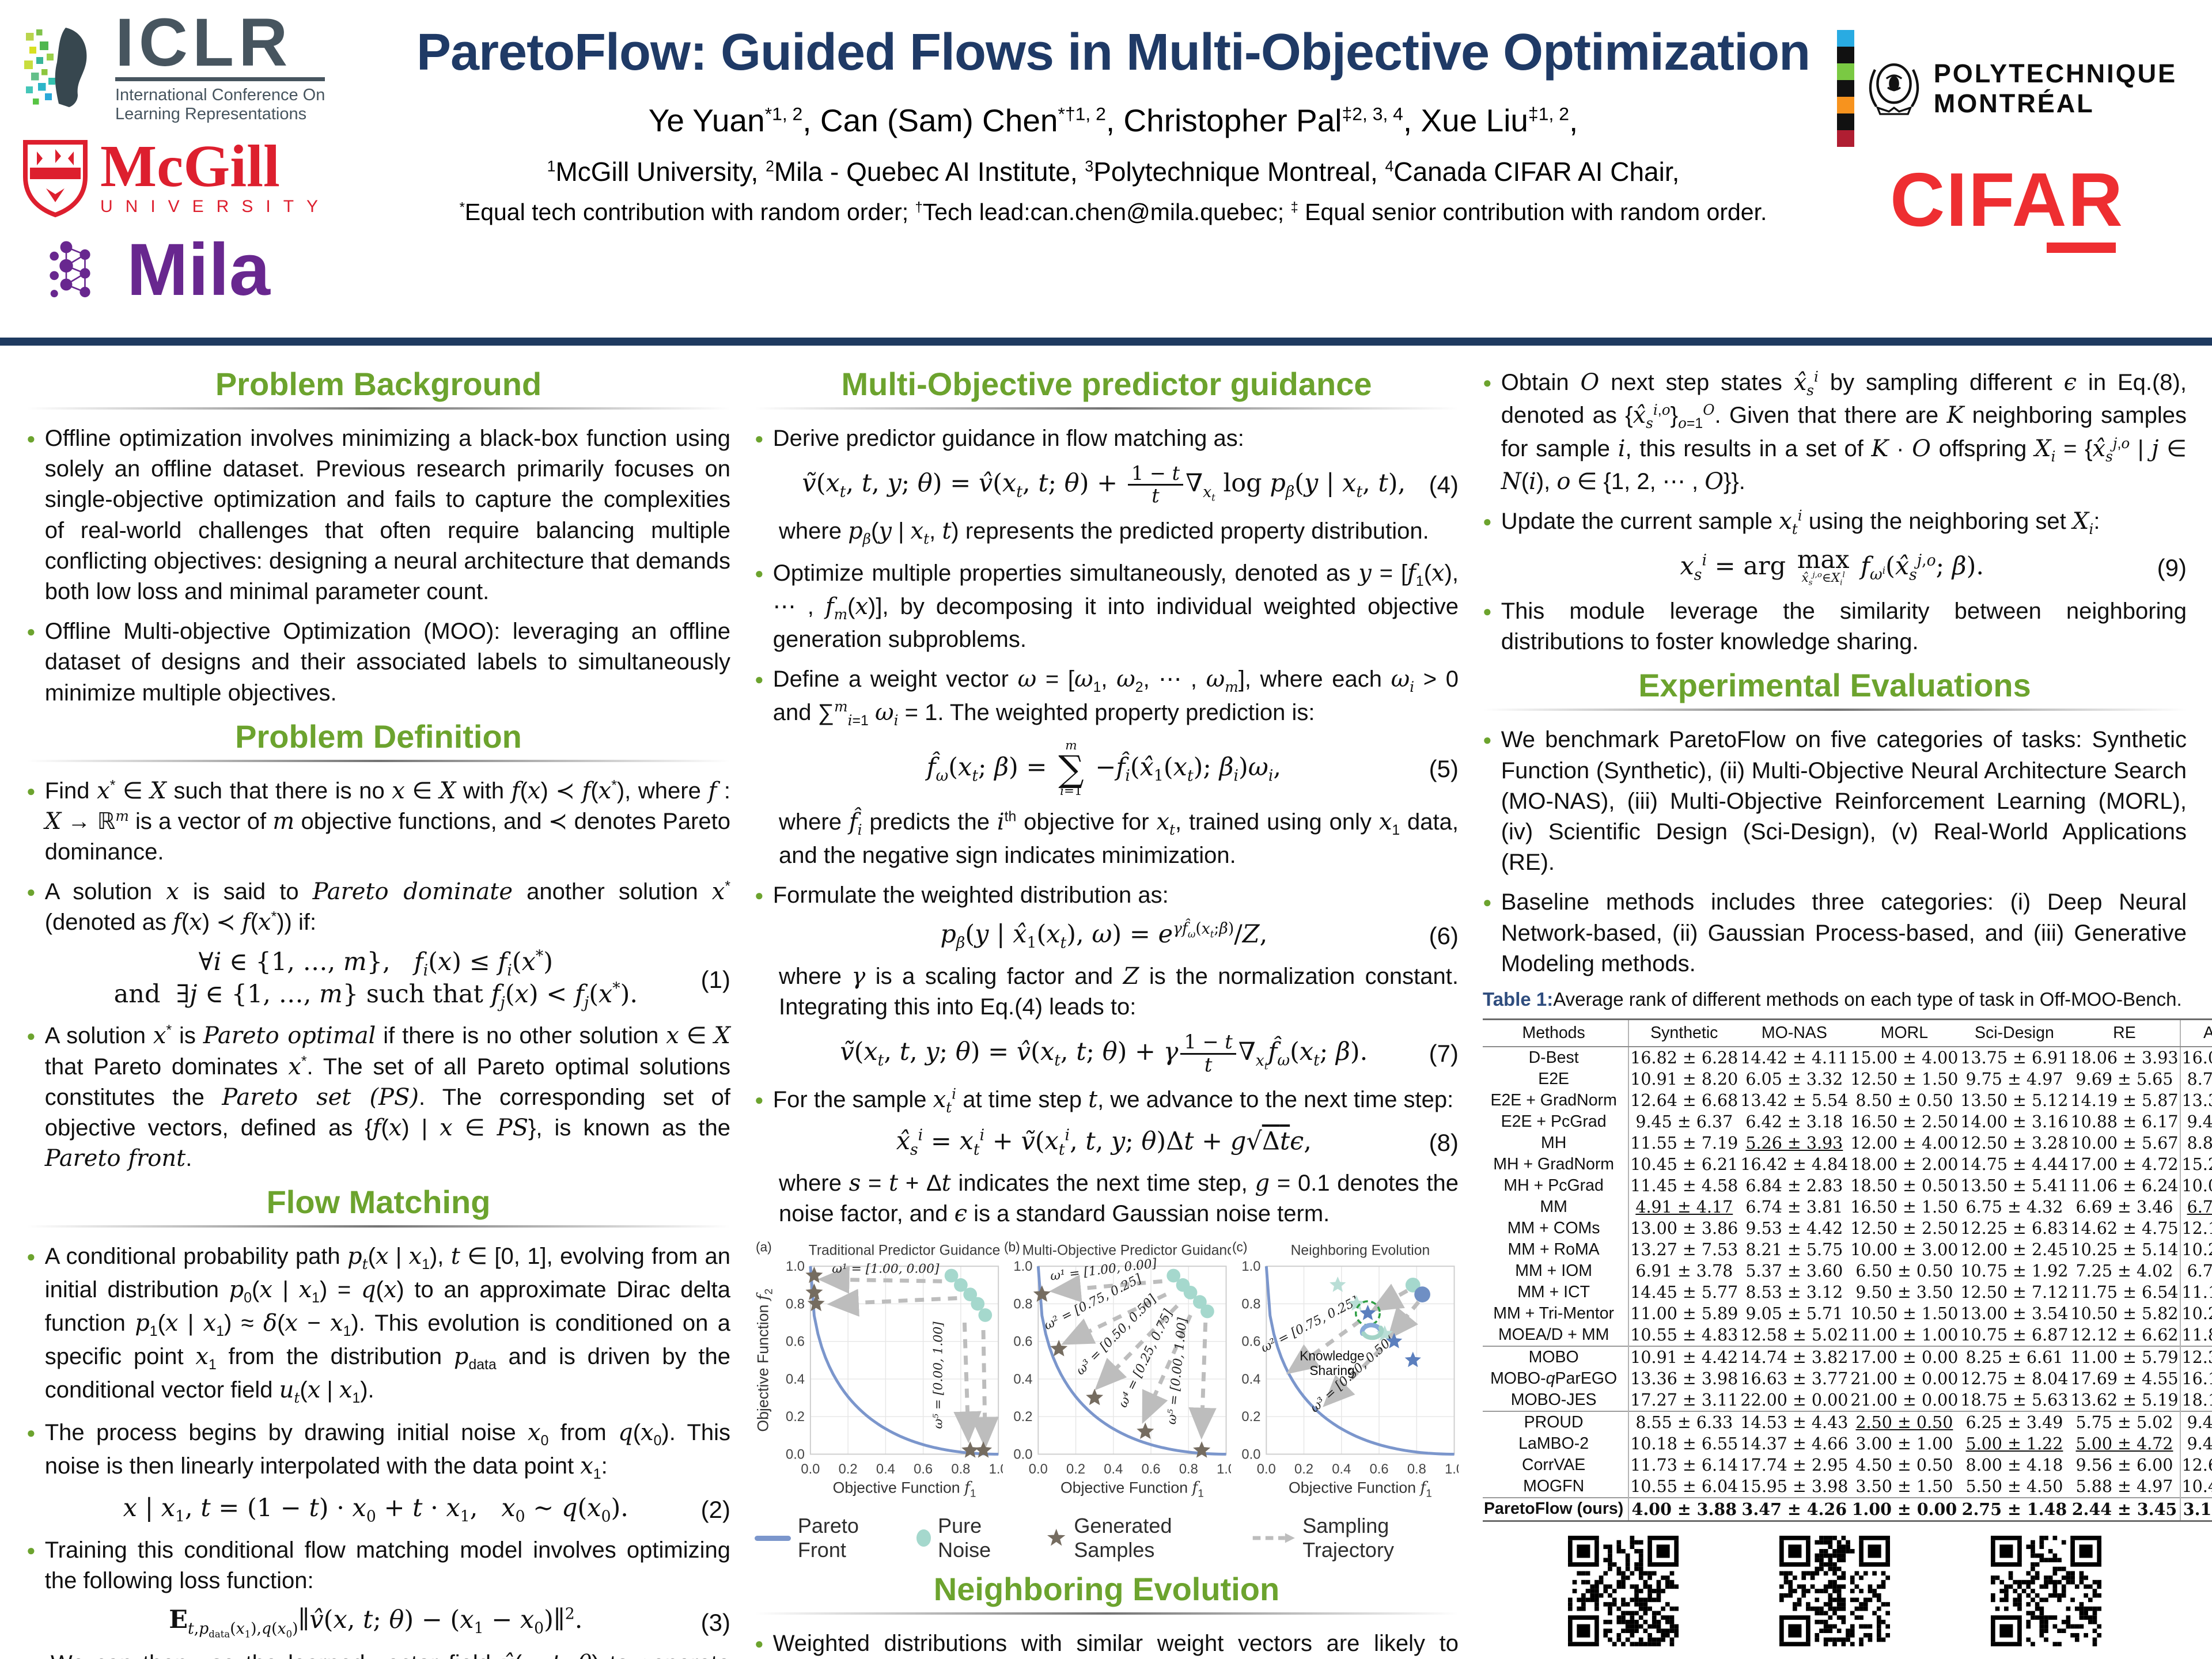 The height and width of the screenshot is (1659, 2212). I want to click on value-cell: 2.75 ± 1.48, so click(2014, 1509).